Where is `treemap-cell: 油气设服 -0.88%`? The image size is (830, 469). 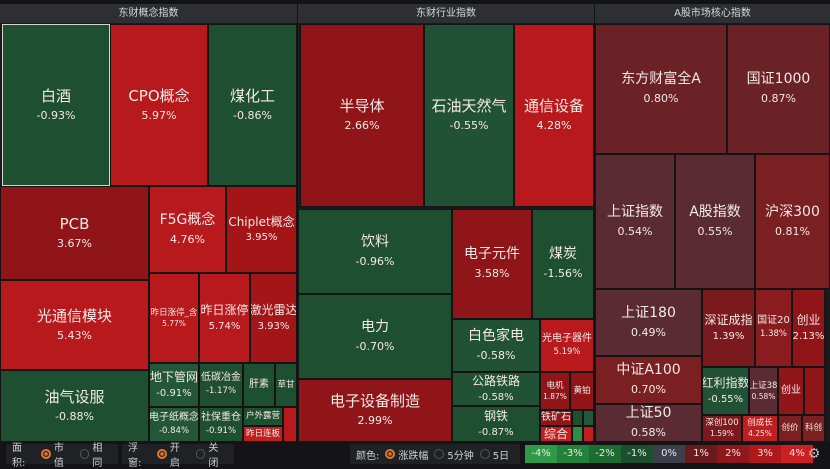 treemap-cell: 油气设服 -0.88% is located at coordinates (74, 406).